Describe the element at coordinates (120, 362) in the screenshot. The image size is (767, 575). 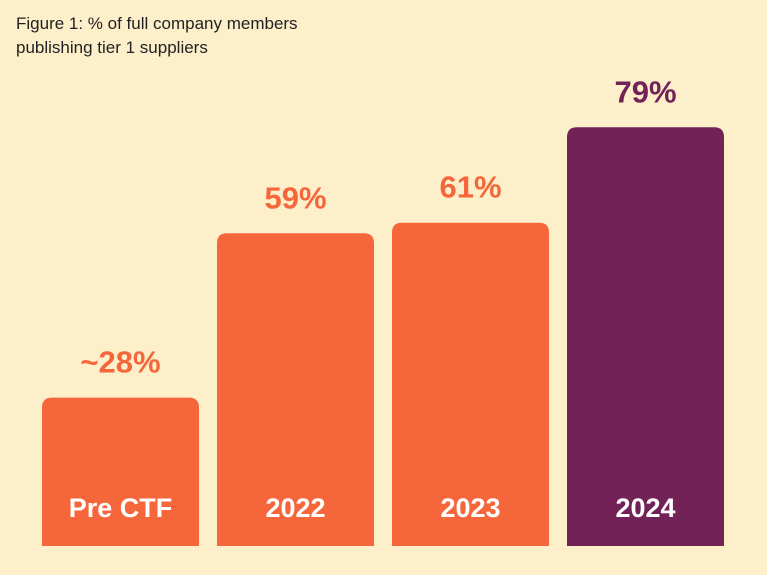
I see `value-label: ~28%` at that location.